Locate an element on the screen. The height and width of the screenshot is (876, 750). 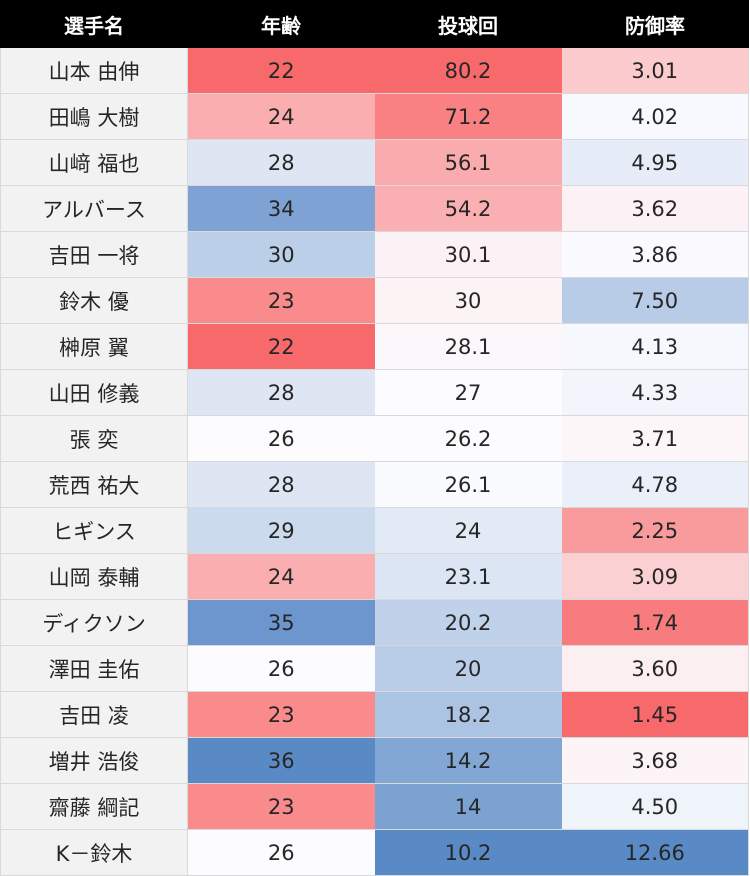
column-header-innings: 投球回 is located at coordinates (468, 24).